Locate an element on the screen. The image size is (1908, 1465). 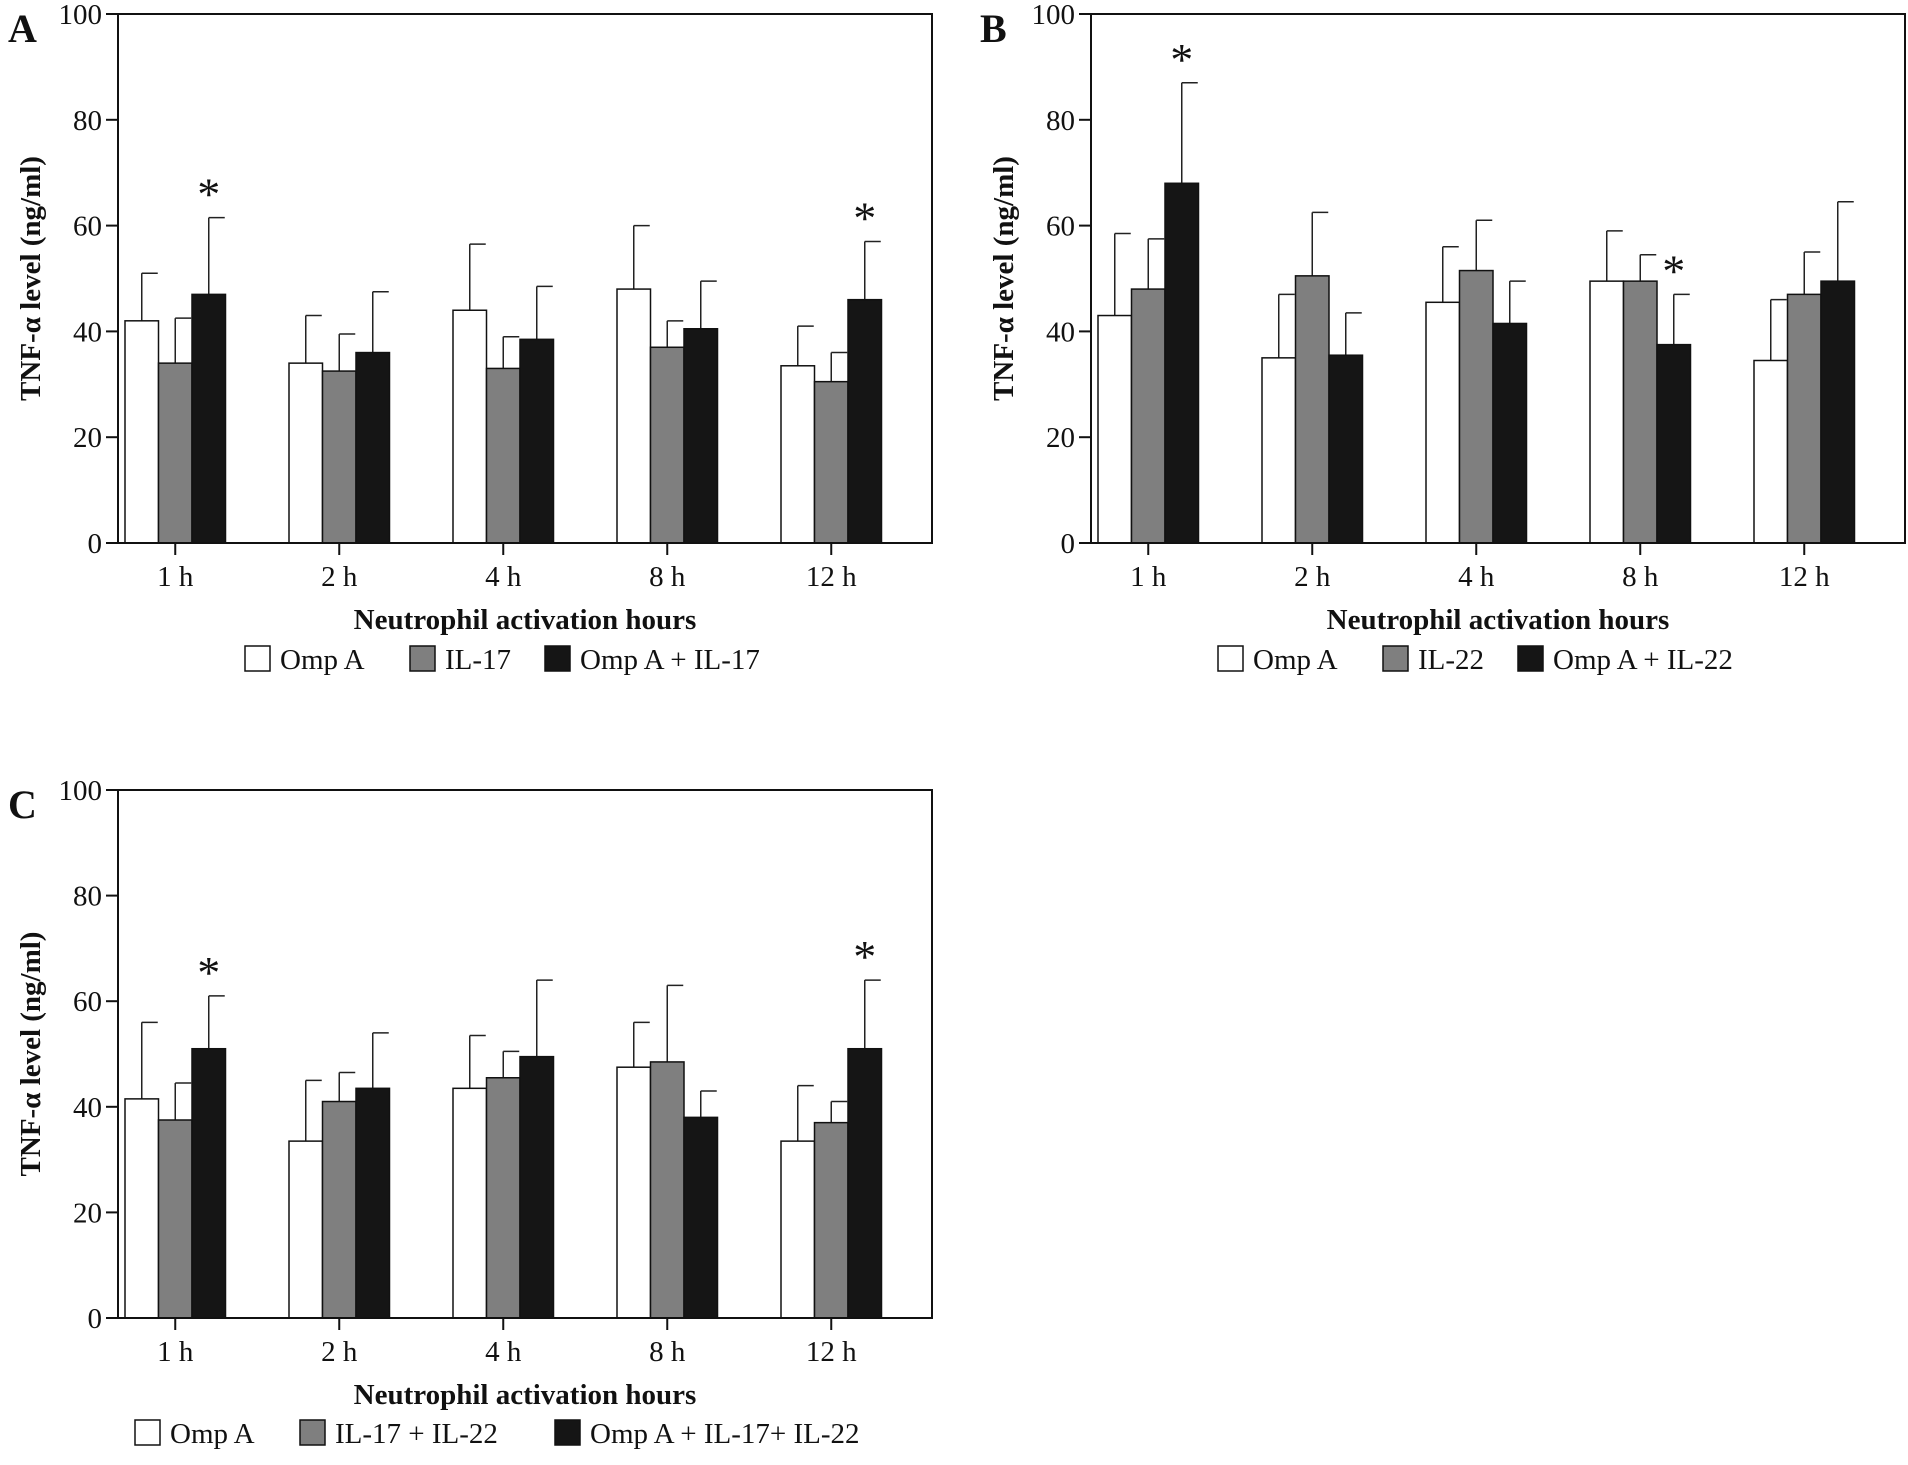
legend: Omp A IL-17 + IL-22 Omp A + IL-17+ IL-22 is located at coordinates (497, 1434).